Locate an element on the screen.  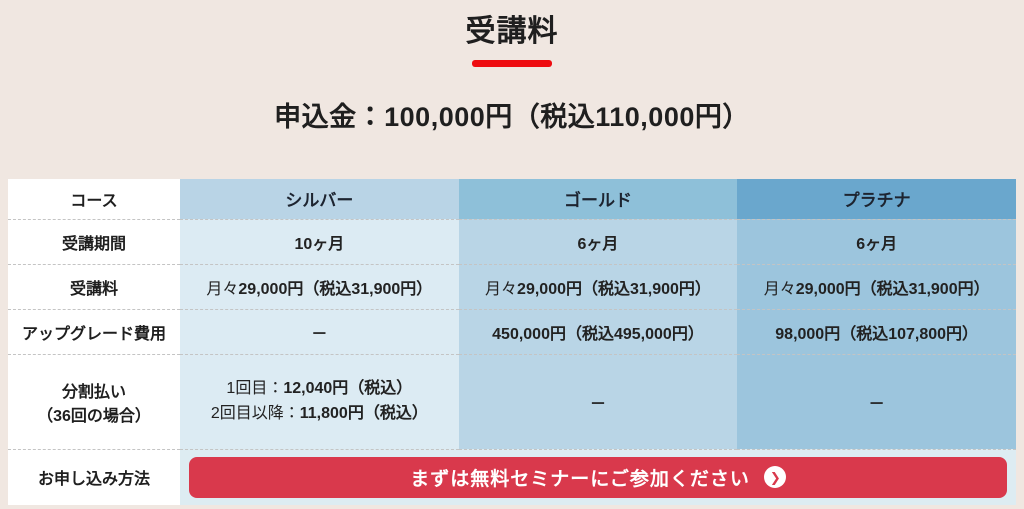
row-label-apply: お申し込み方法 is located at coordinates (94, 476).